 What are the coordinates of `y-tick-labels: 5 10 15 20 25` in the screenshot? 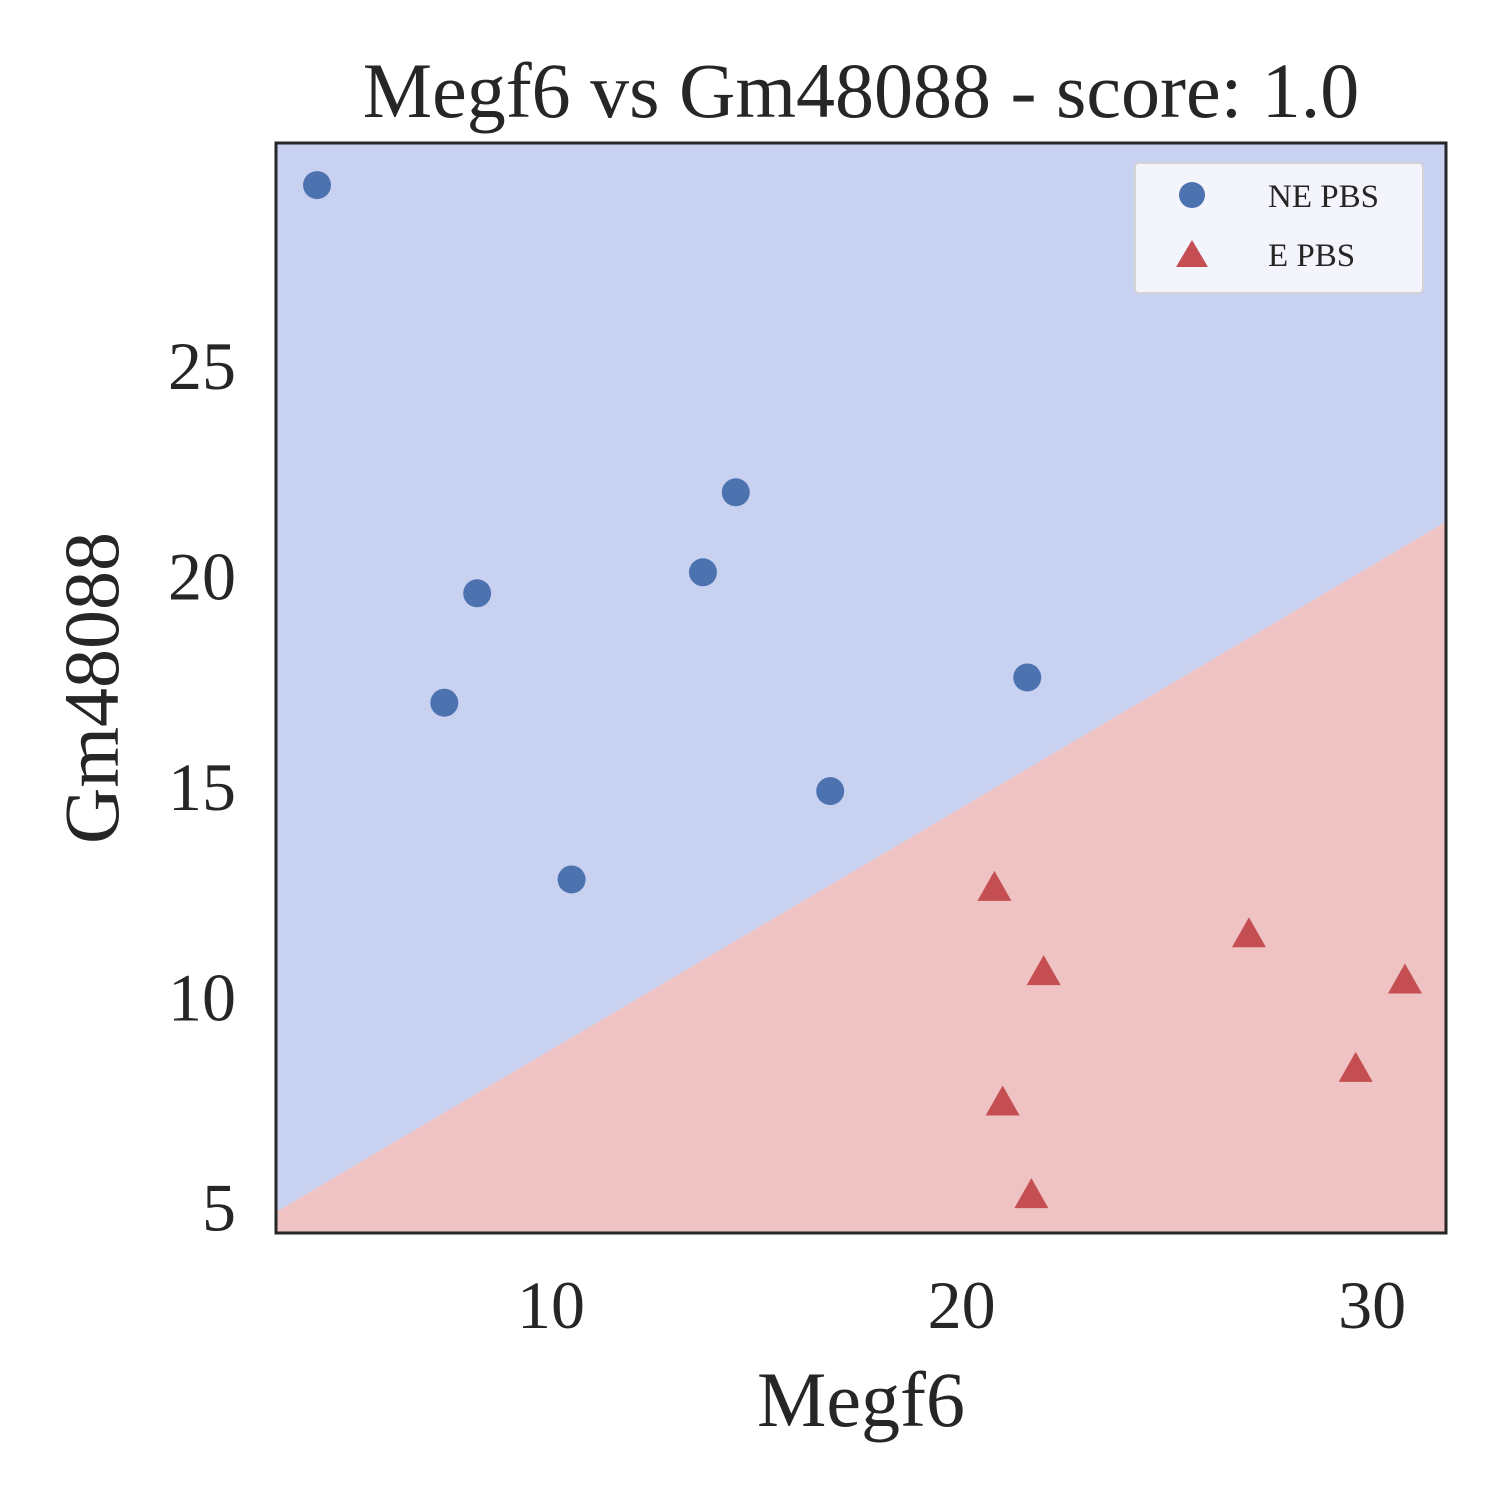 It's located at (202, 787).